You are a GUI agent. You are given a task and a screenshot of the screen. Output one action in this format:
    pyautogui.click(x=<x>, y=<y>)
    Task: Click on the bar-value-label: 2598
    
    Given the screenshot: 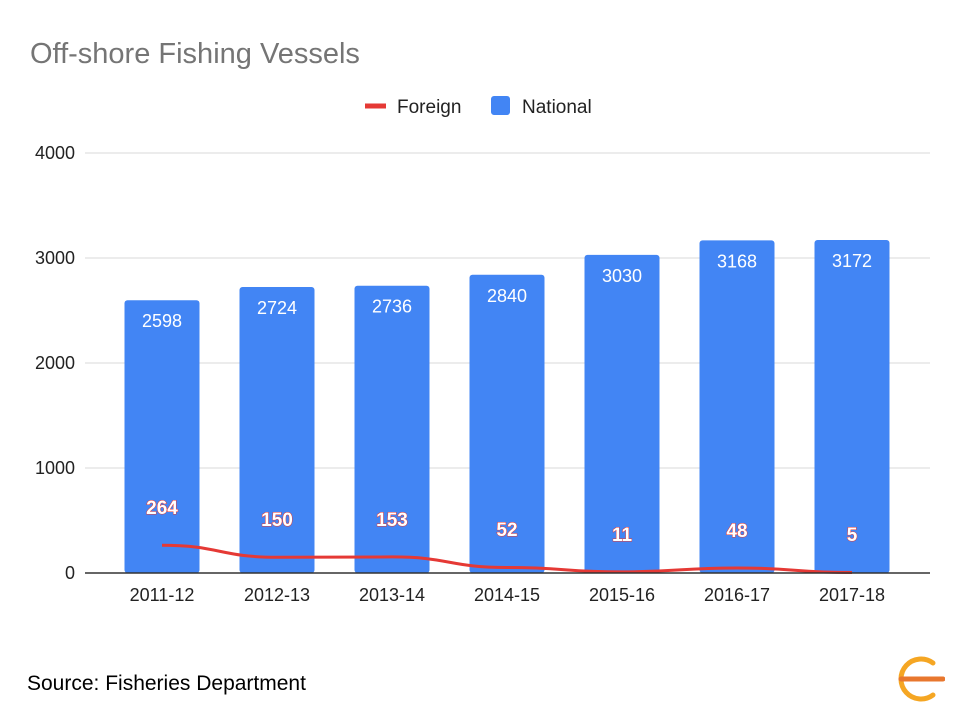 What is the action you would take?
    pyautogui.click(x=162, y=321)
    